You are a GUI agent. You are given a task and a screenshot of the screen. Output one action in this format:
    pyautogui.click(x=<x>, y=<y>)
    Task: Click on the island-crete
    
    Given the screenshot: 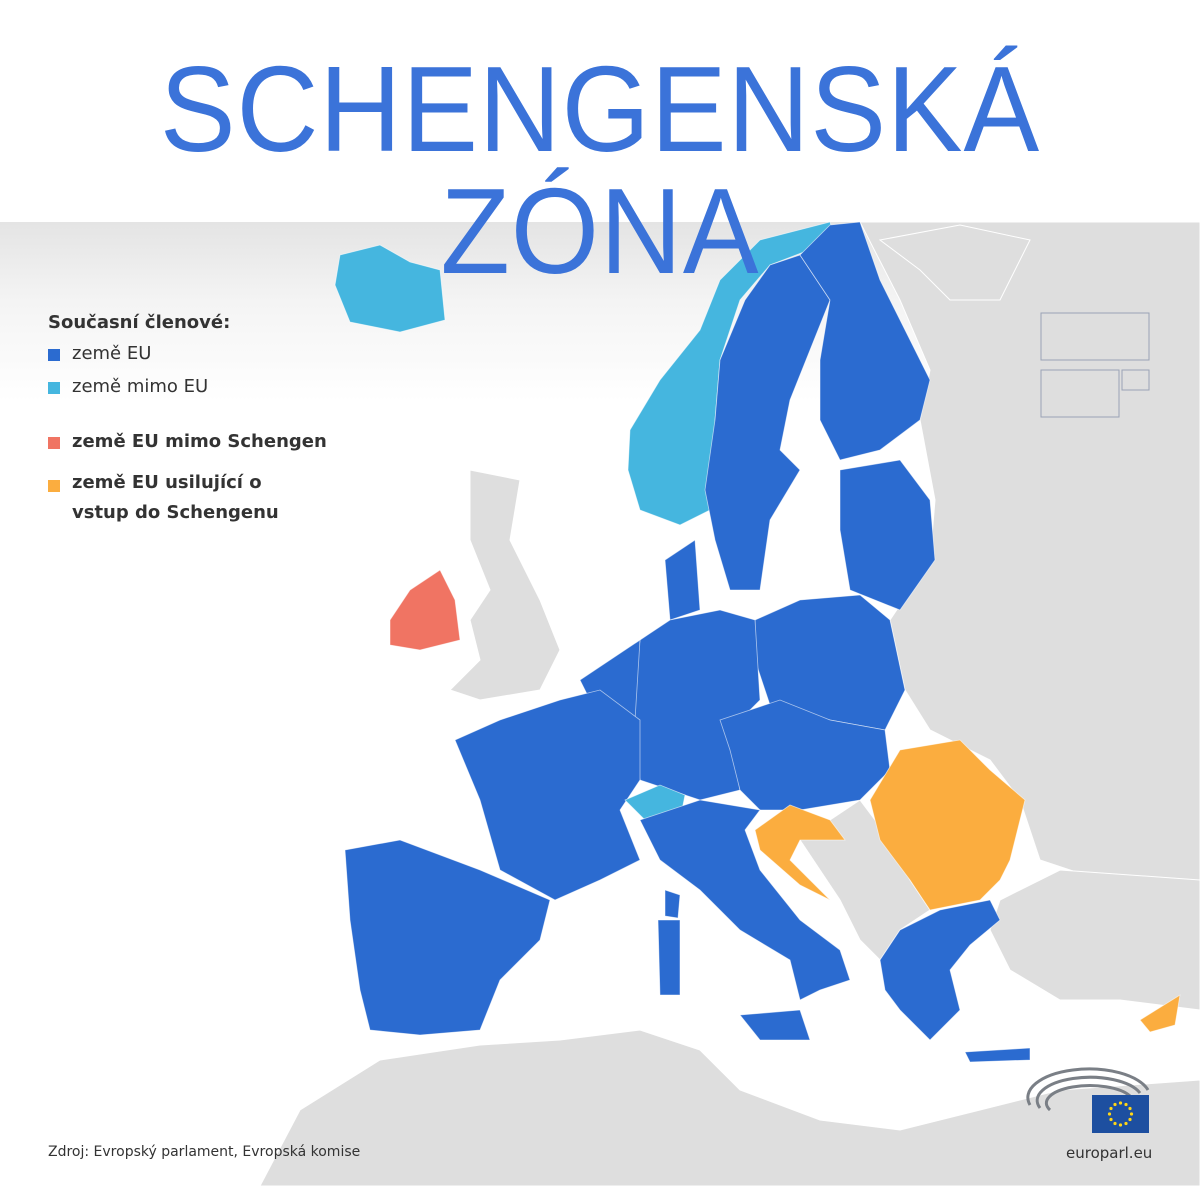 What is the action you would take?
    pyautogui.click(x=997, y=1055)
    